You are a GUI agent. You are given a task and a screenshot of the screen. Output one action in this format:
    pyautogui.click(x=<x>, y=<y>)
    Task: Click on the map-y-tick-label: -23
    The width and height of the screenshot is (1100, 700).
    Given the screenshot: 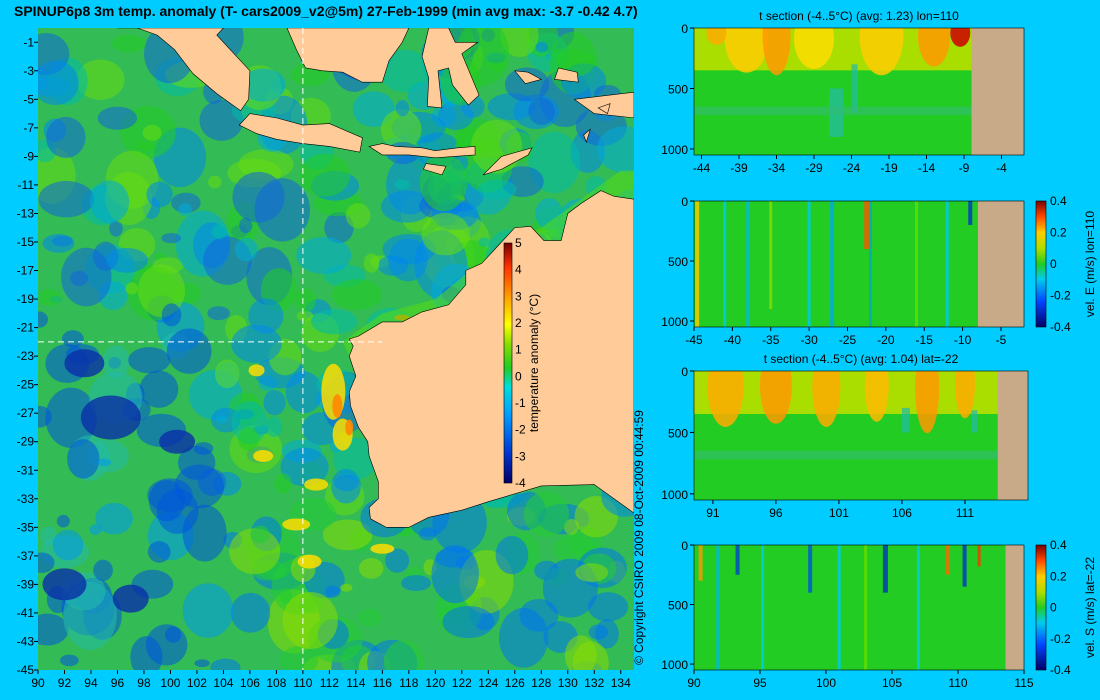 What is the action you would take?
    pyautogui.click(x=26, y=356)
    